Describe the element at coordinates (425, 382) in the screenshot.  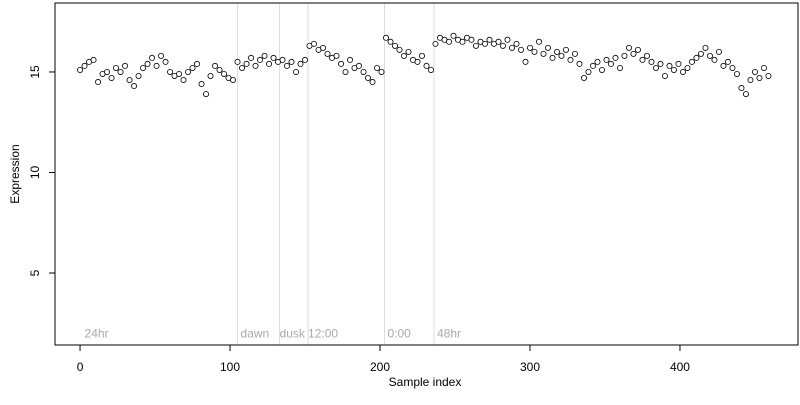
I see `x-axis-label: Sample index` at that location.